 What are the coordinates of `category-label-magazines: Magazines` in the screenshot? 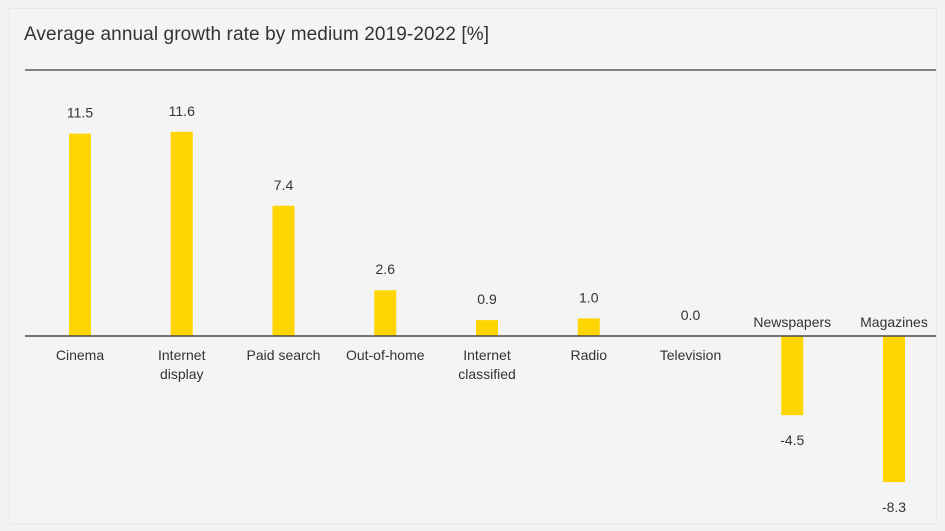 It's located at (894, 322).